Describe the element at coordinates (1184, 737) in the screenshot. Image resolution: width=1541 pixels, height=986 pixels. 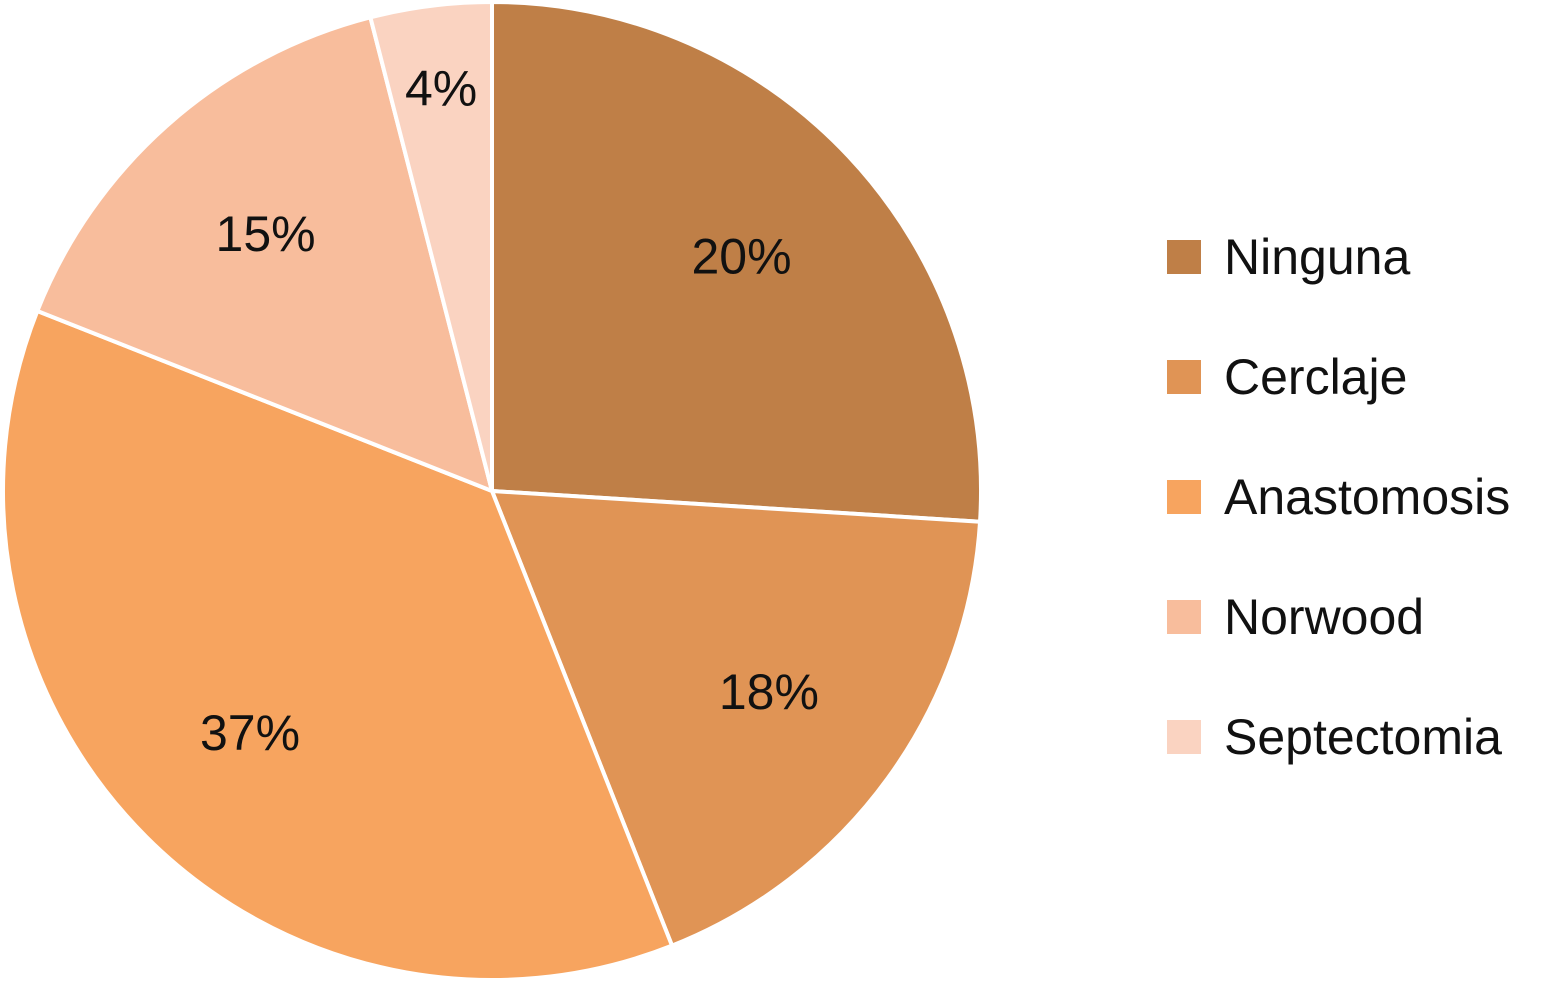
I see `legend-swatch-septectomia` at that location.